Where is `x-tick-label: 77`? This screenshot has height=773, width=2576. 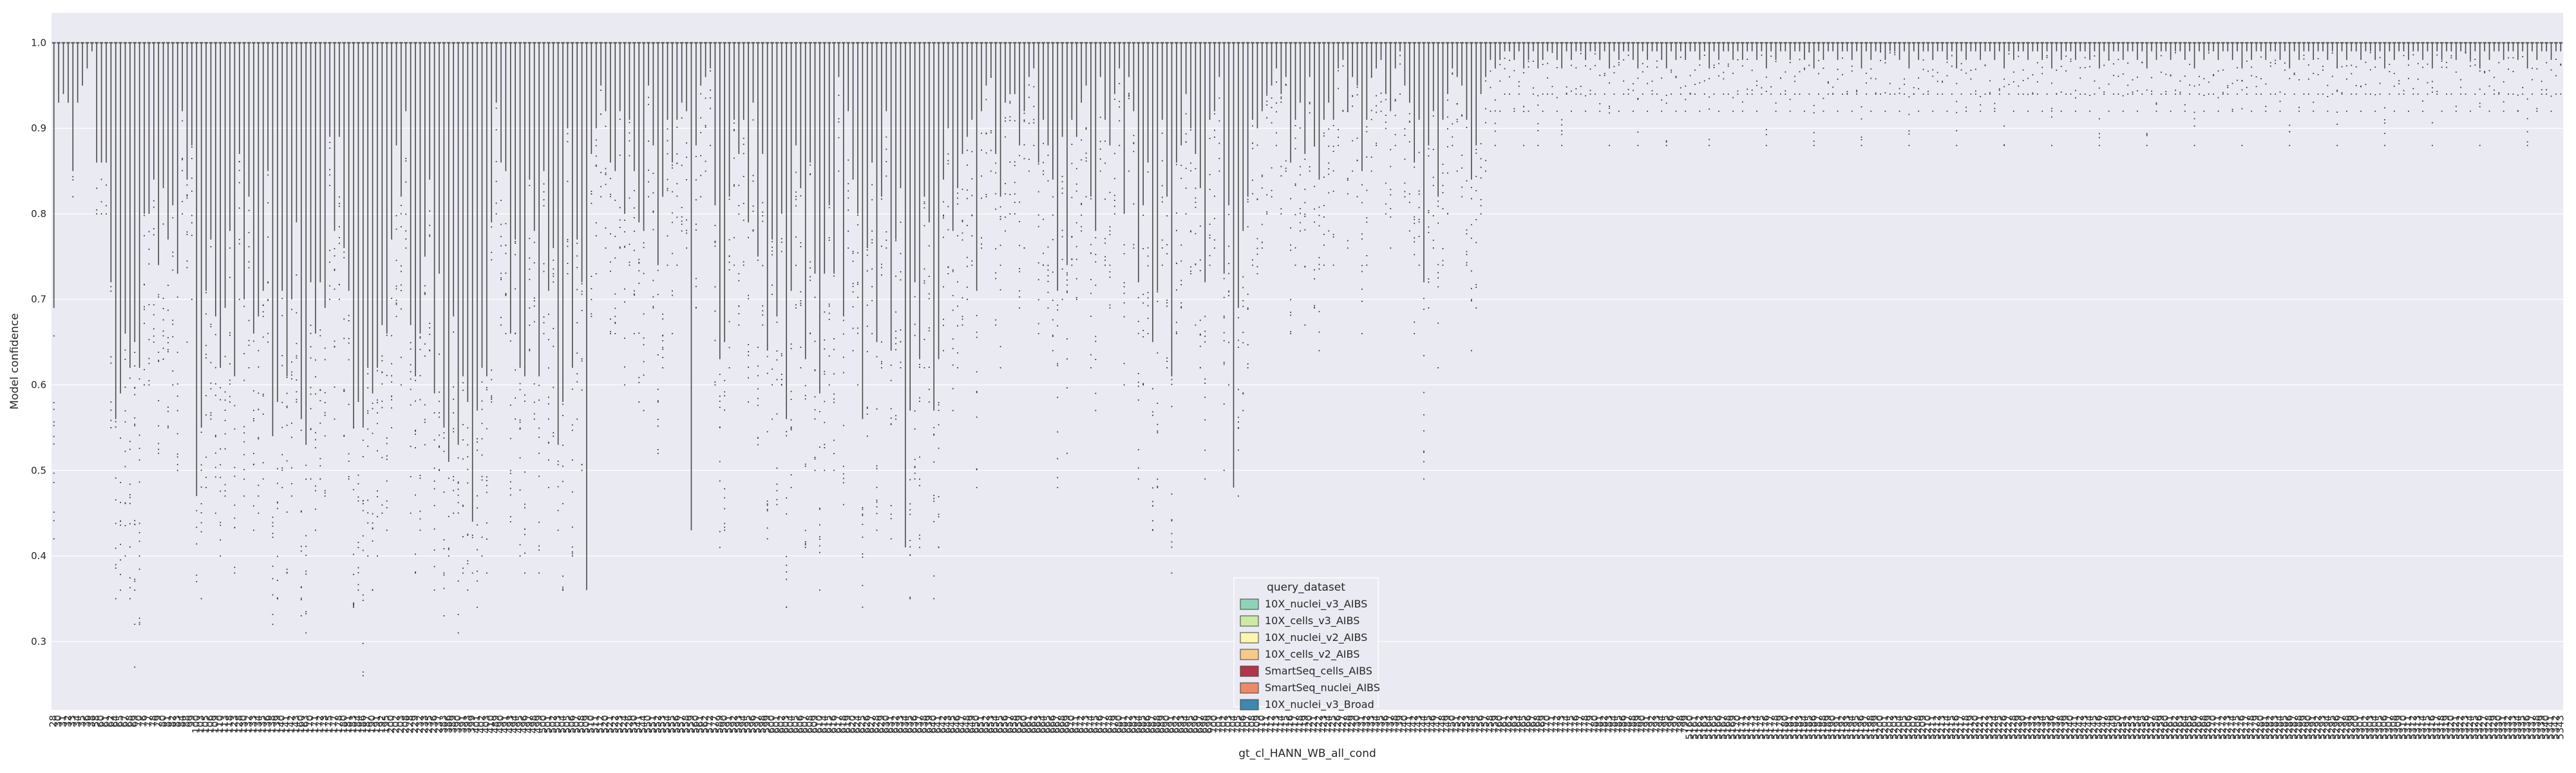 x-tick-label: 77 is located at coordinates (148, 721).